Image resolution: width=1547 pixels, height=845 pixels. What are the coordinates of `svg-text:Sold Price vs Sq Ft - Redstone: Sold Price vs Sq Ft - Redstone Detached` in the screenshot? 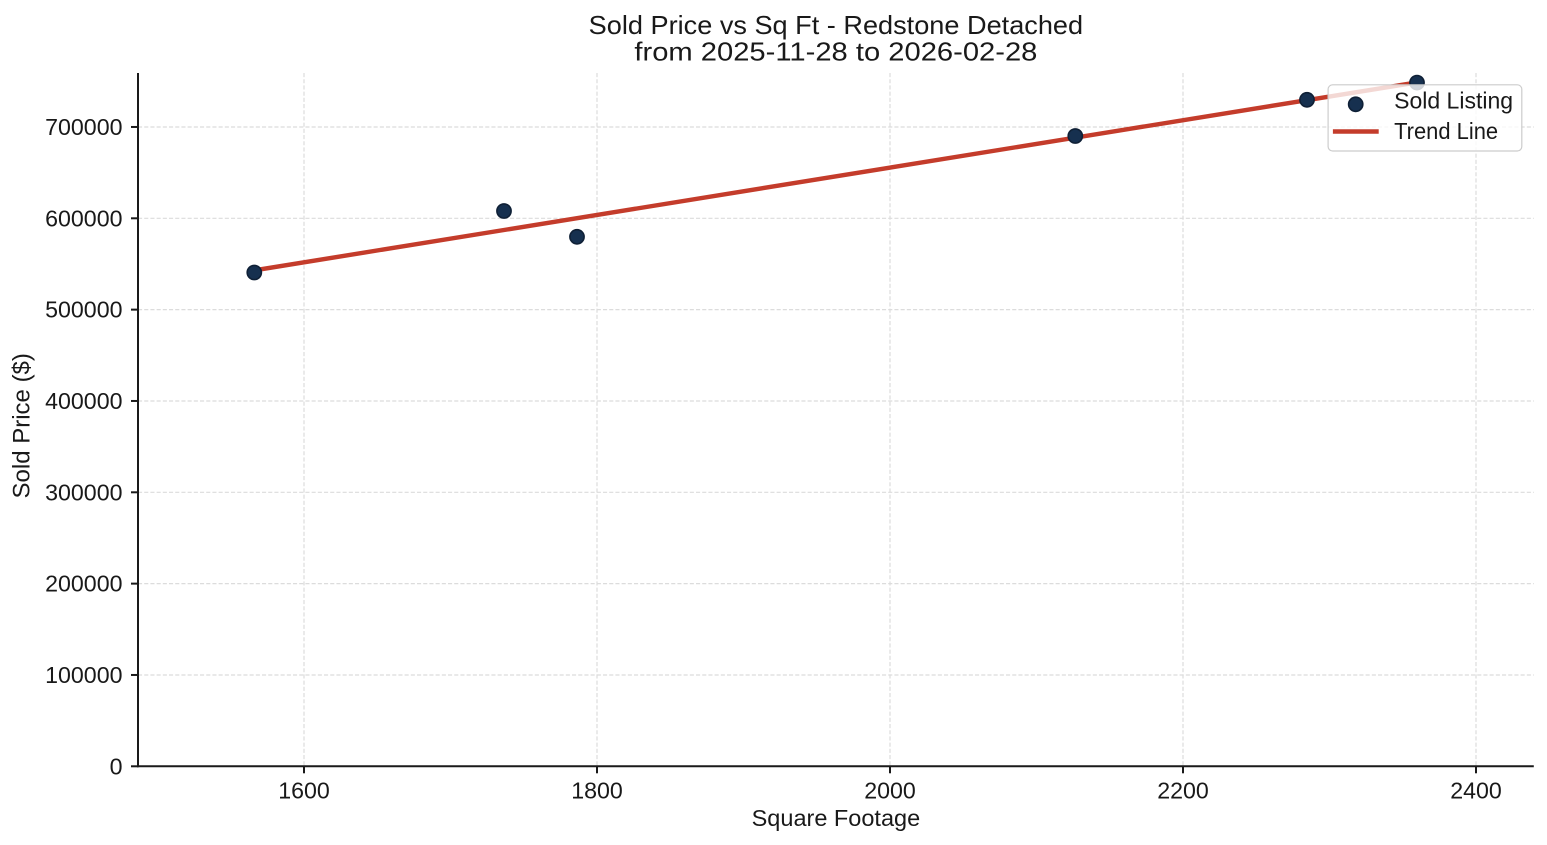 It's located at (836, 26).